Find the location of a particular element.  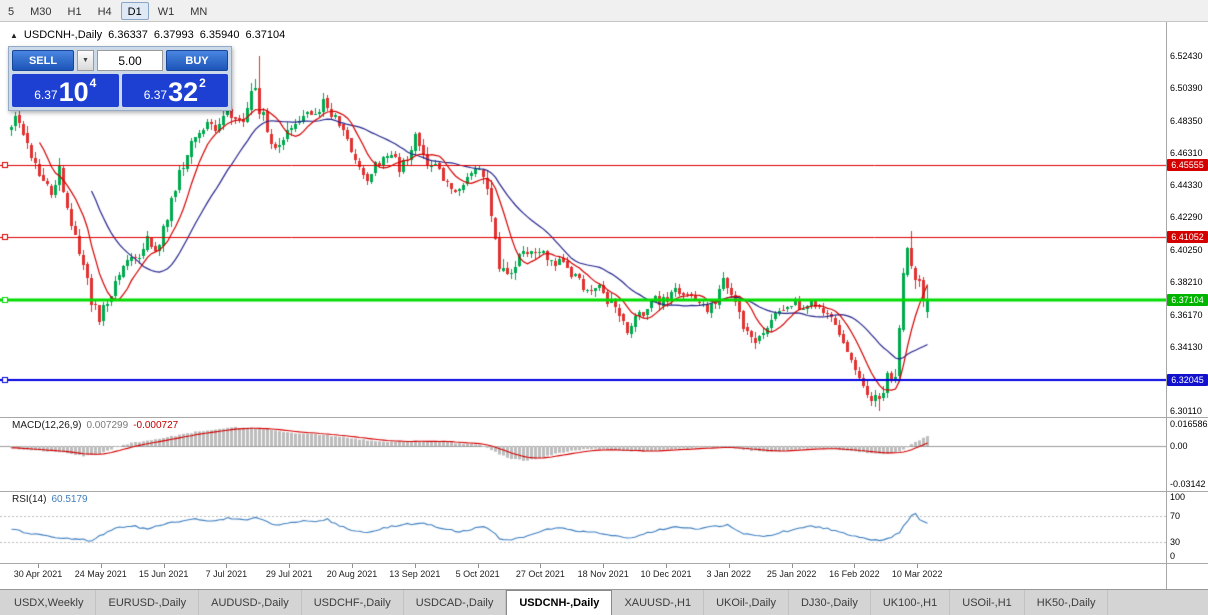

macd-name: MACD(12,26,9) is located at coordinates (47, 425).